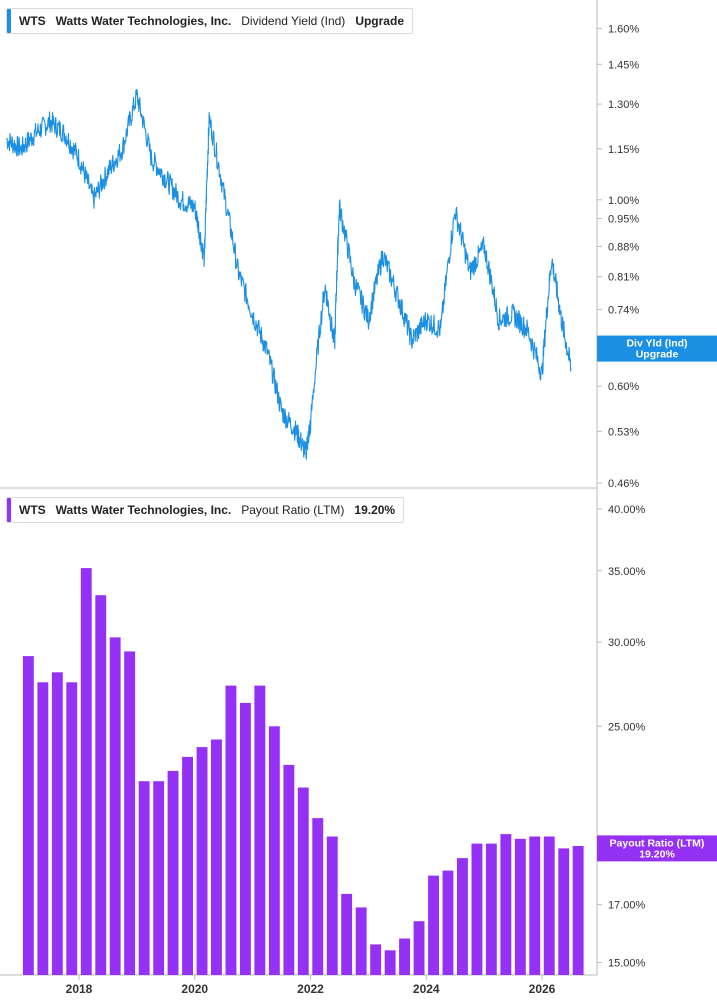  Describe the element at coordinates (627, 510) in the screenshot. I see `payout-tick-label: 40.00%` at that location.